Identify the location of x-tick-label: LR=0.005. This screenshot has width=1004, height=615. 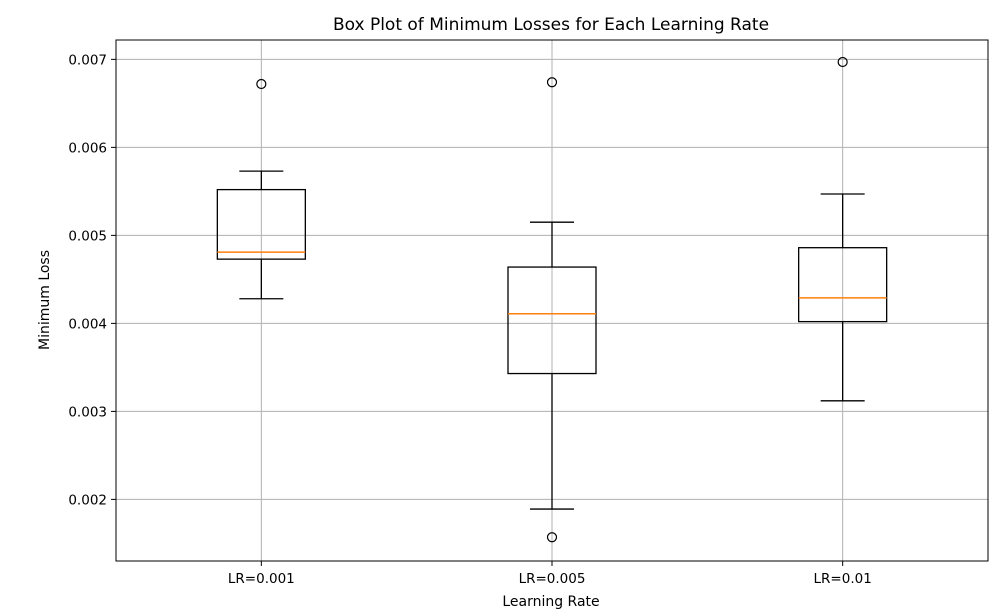
(552, 579).